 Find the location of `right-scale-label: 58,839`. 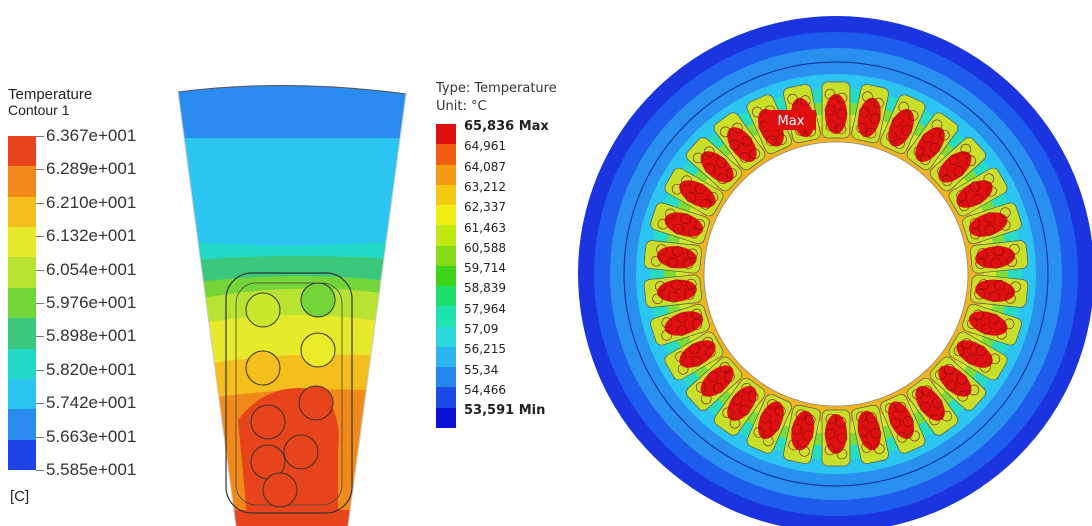

right-scale-label: 58,839 is located at coordinates (485, 288).